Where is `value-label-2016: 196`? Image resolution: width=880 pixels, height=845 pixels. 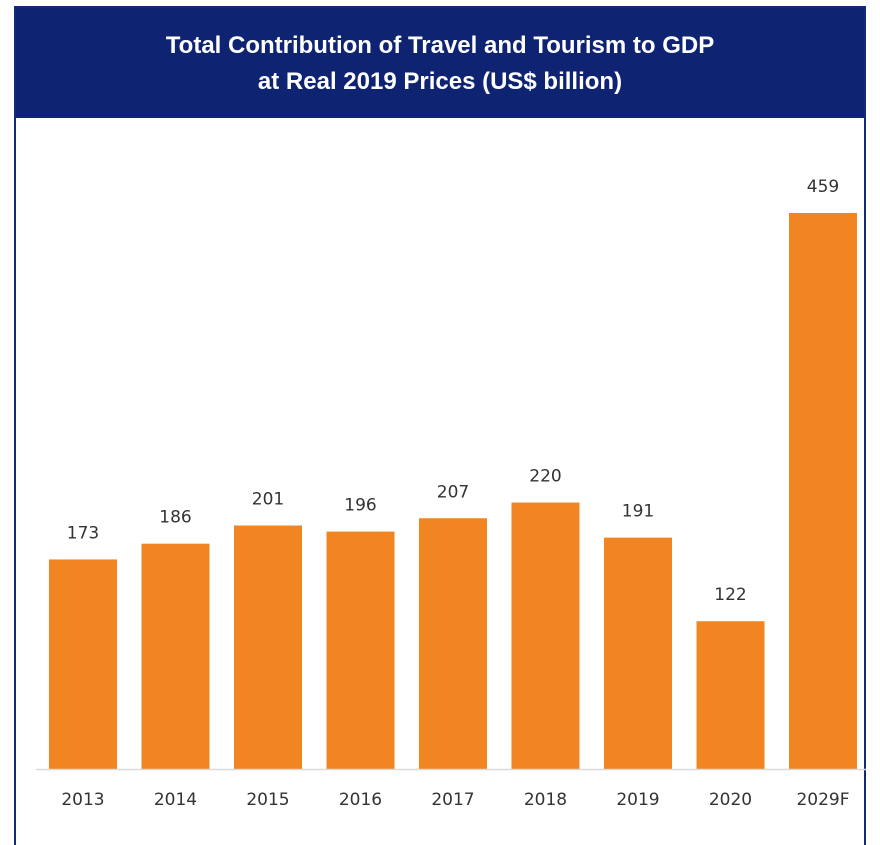
value-label-2016: 196 is located at coordinates (360, 506).